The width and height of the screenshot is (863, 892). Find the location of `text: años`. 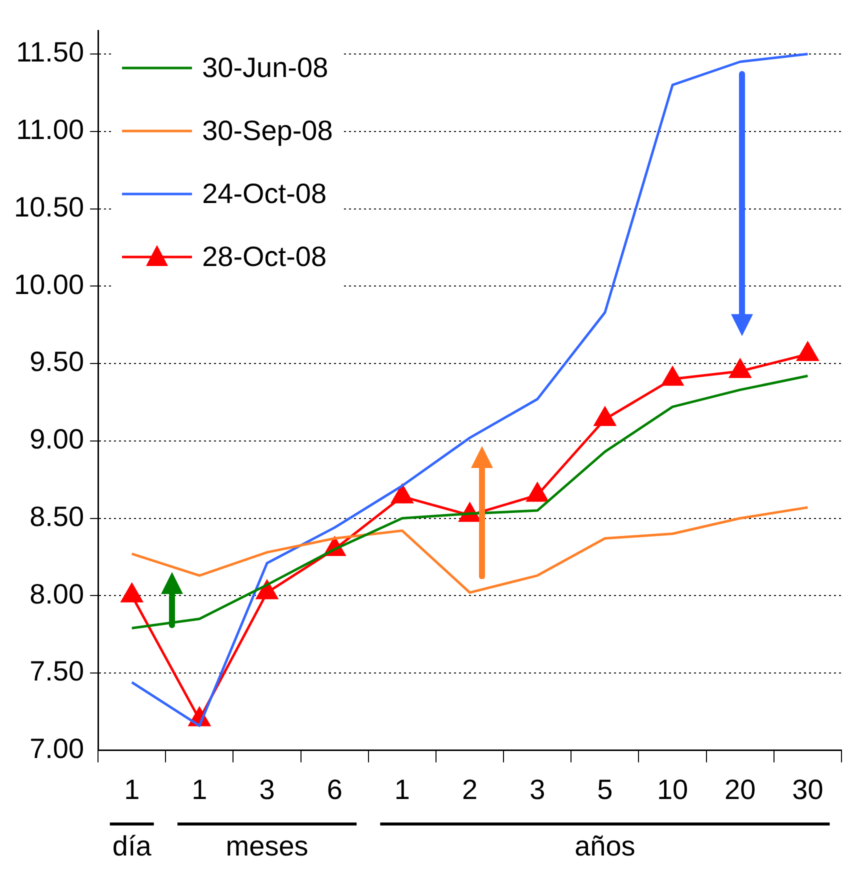

text: años is located at coordinates (605, 846).